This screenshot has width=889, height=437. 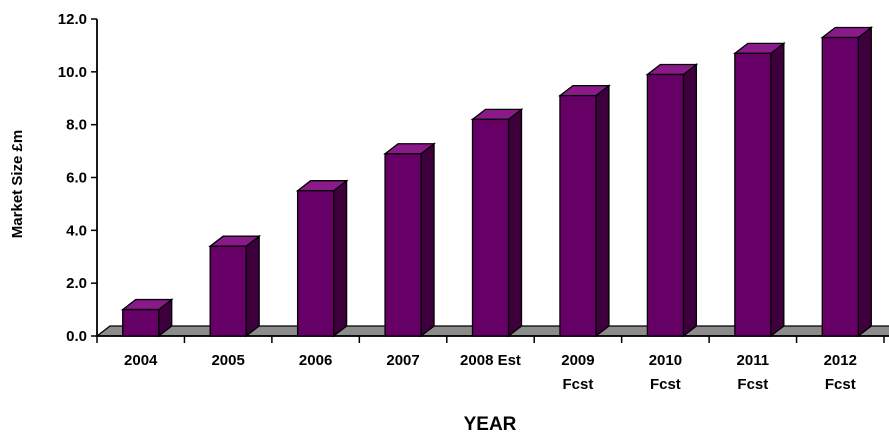 I want to click on x-tick-label: 2012 Fcst, so click(x=840, y=372).